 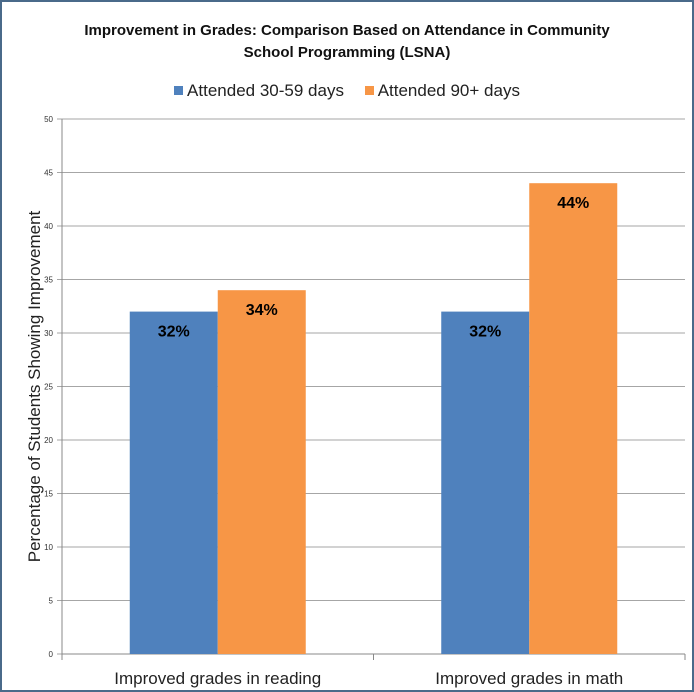 I want to click on y-tick-label-5: 5, so click(x=51, y=601).